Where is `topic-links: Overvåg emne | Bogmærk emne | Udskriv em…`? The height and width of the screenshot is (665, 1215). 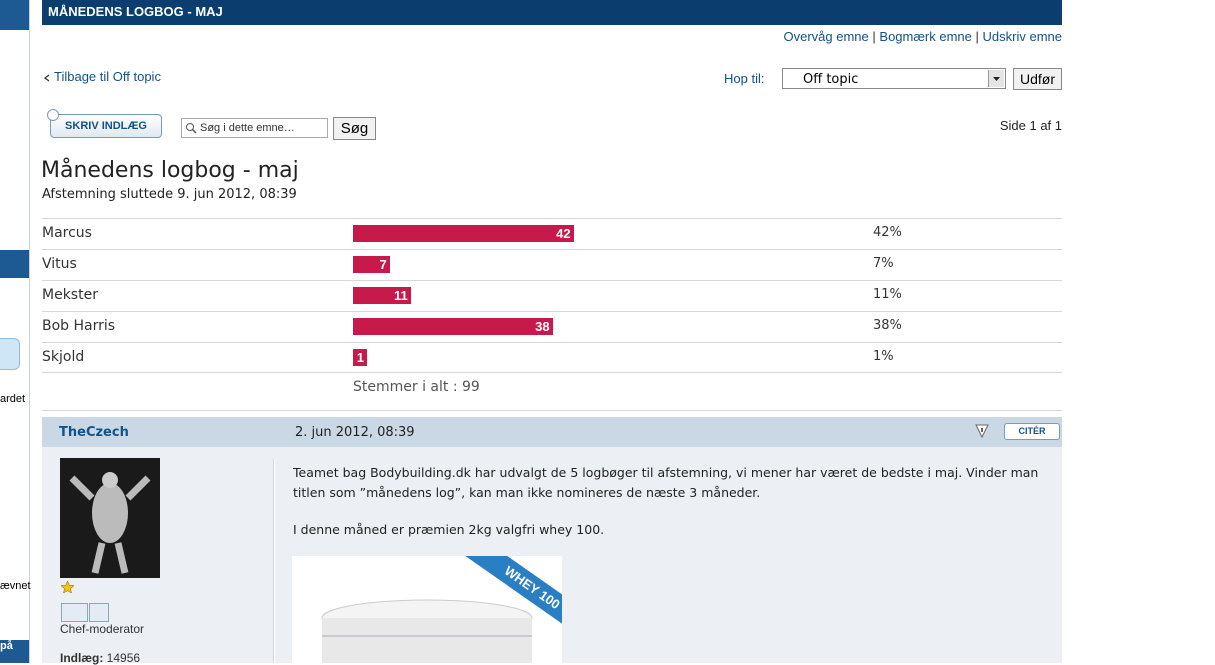 topic-links: Overvåg emne | Bogmærk emne | Udskriv em… is located at coordinates (923, 36).